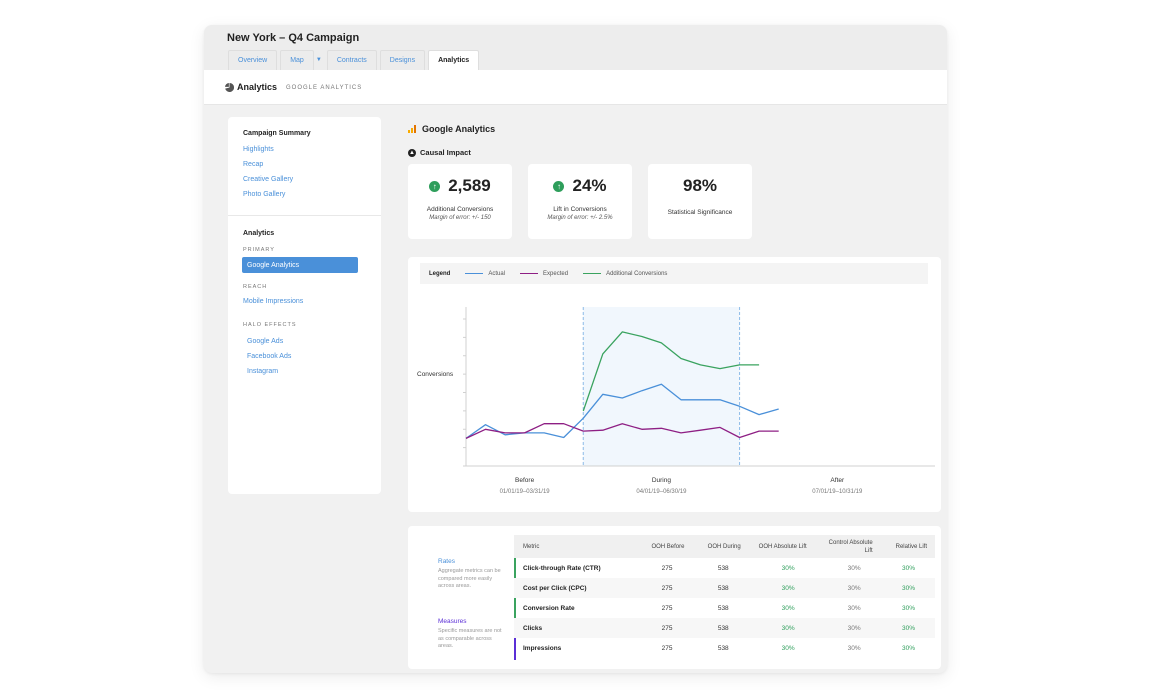 This screenshot has height=700, width=1152. I want to click on legend-item-actual: Actual, so click(485, 274).